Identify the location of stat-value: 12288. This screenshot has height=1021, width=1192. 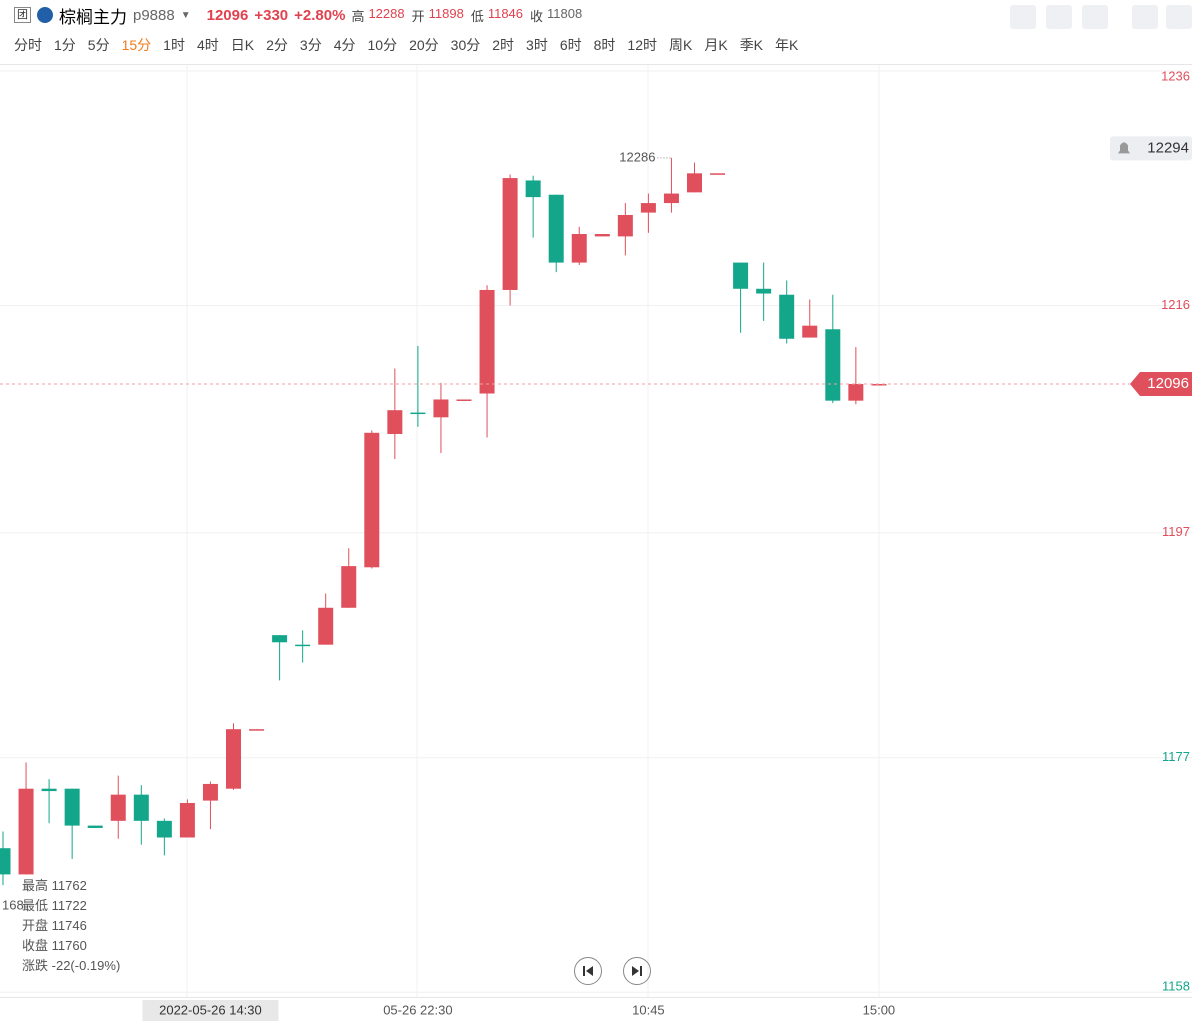
(386, 13).